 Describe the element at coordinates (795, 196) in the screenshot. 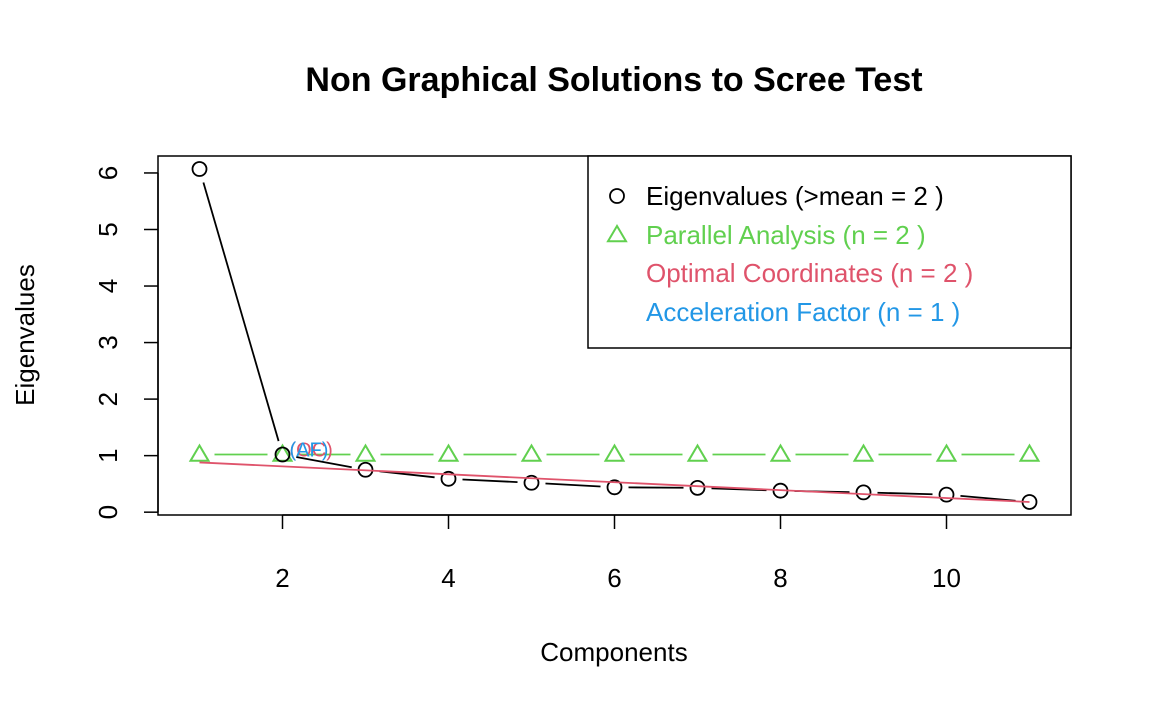

I see `legend-entry-label: Eigenvalues (>mean = 2 )` at that location.